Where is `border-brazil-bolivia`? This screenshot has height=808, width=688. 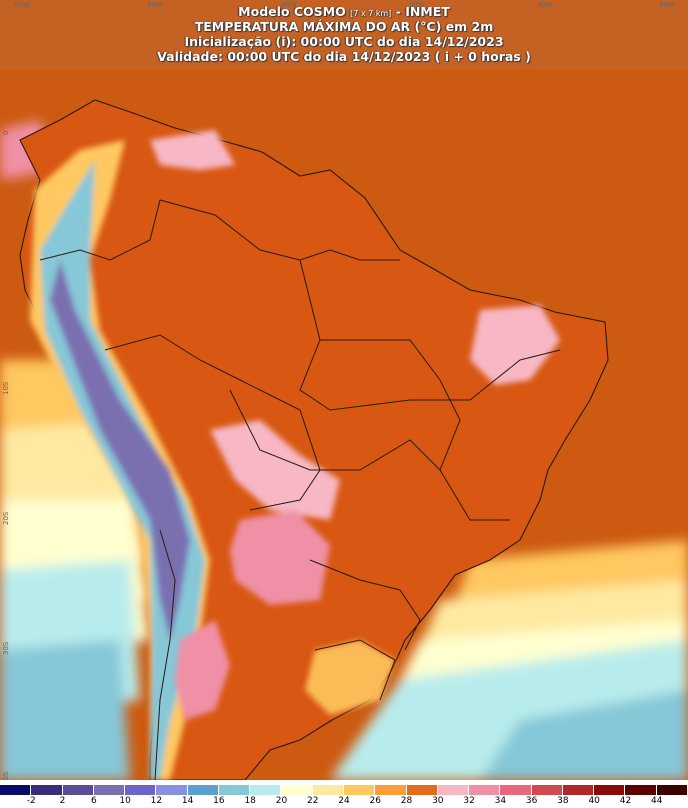
border-brazil-bolivia is located at coordinates (212, 422).